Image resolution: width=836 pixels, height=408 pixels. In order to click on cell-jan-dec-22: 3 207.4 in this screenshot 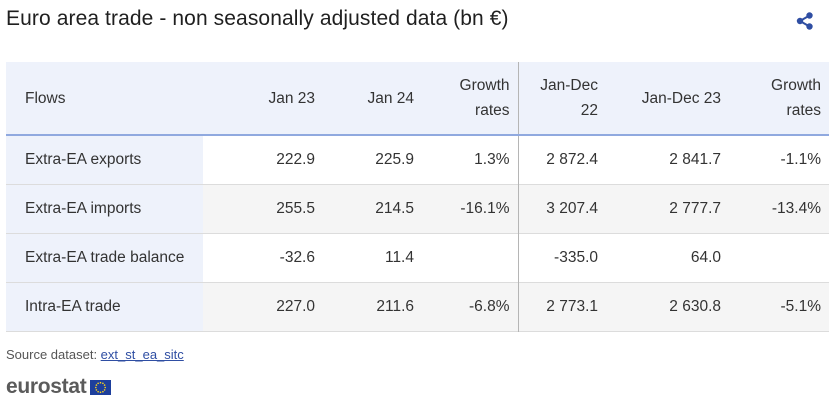, I will do `click(561, 208)`.